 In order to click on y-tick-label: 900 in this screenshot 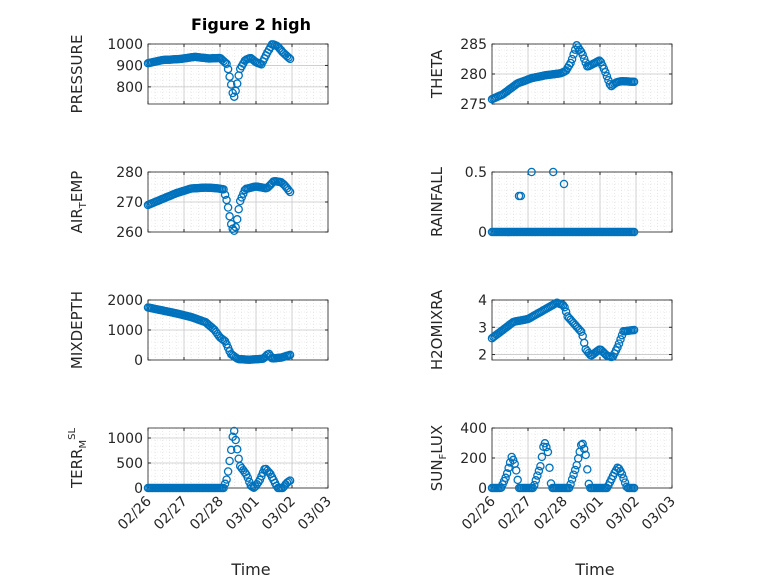, I will do `click(129, 66)`.